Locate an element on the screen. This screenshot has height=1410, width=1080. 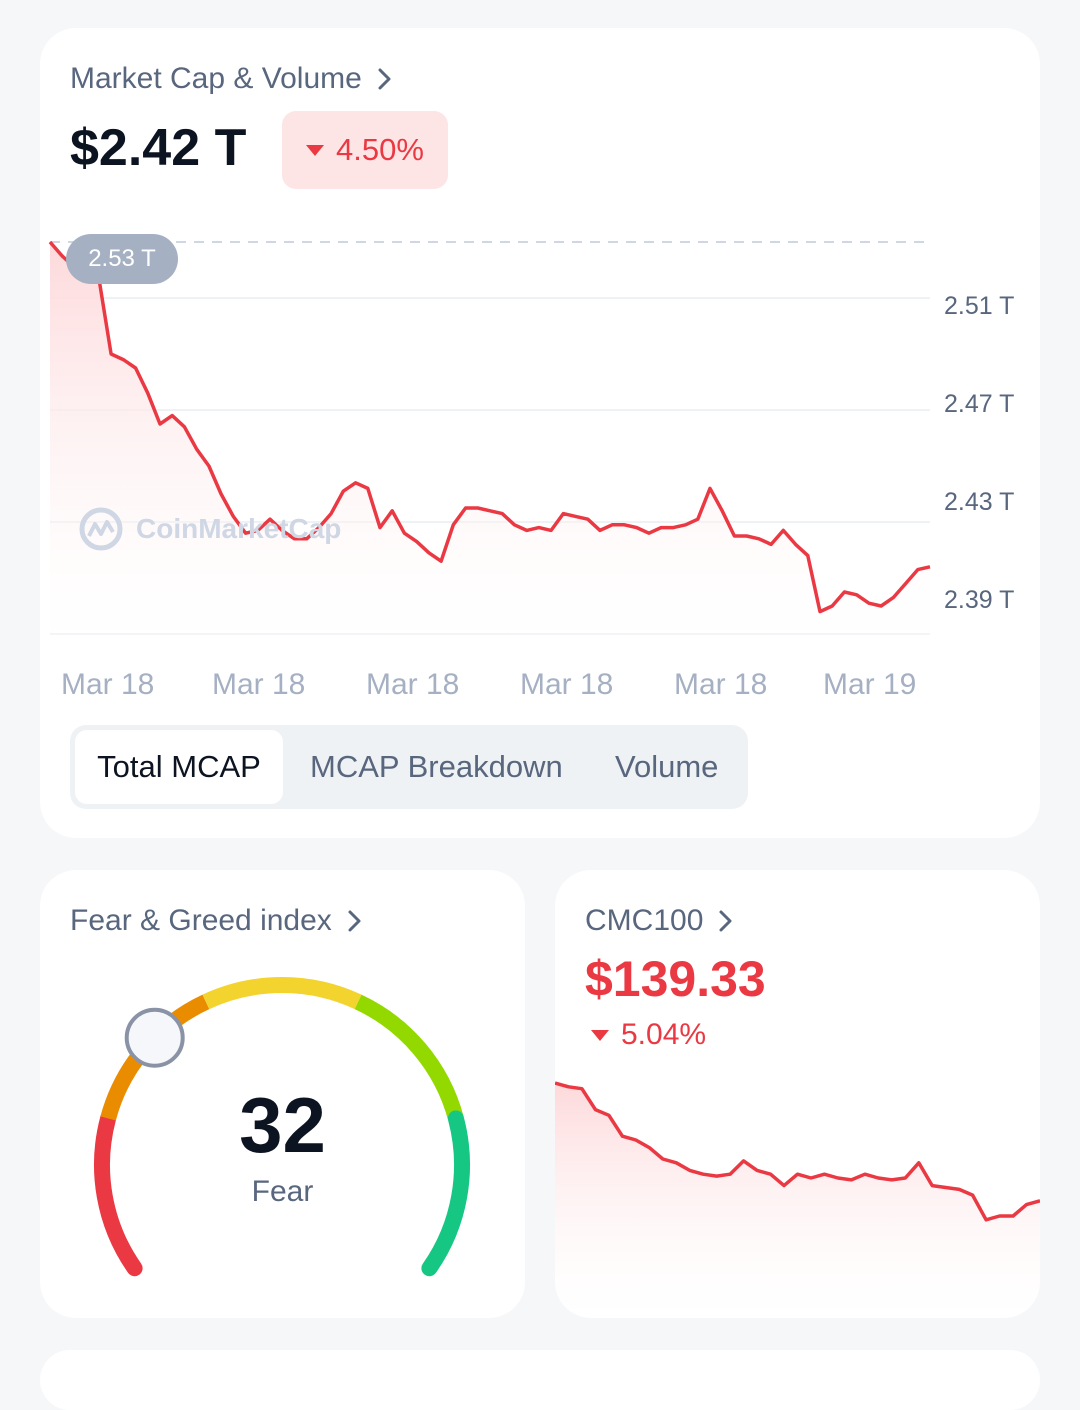
cmc100-card: CMC100 $139.33 5.04% is located at coordinates (797, 1094).